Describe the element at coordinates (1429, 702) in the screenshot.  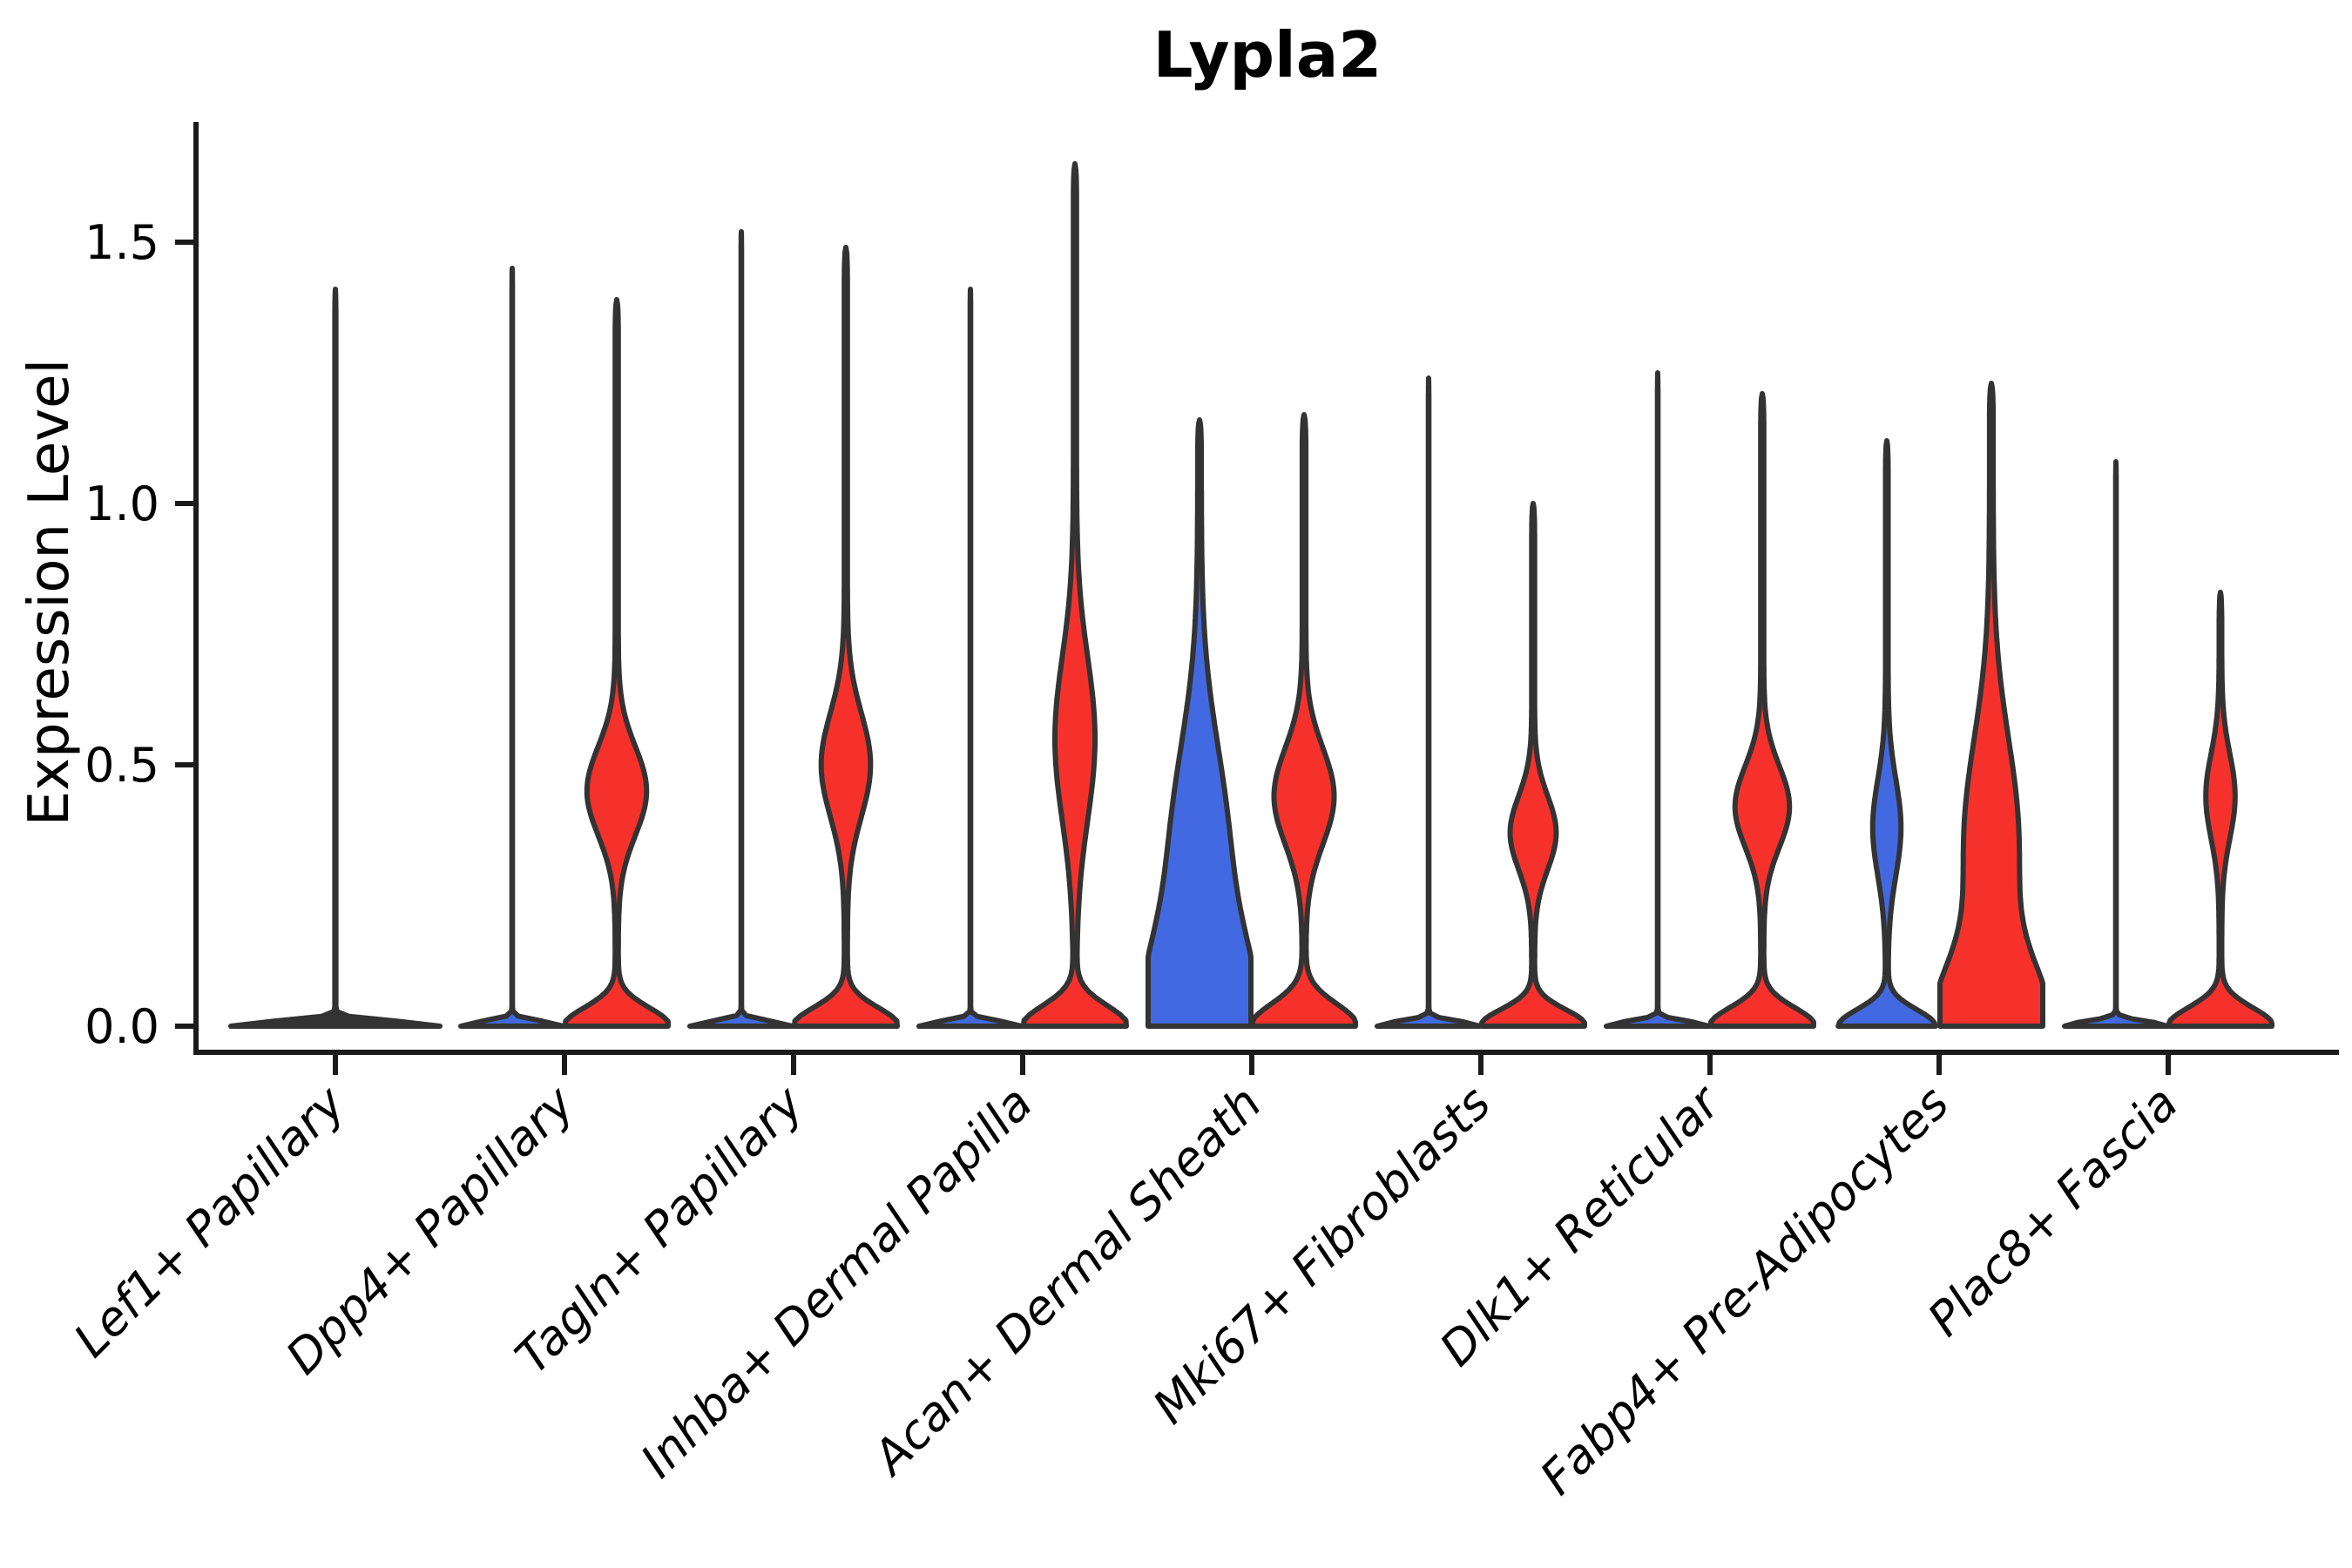
I see `violin-left-mki67-fibroblasts` at that location.